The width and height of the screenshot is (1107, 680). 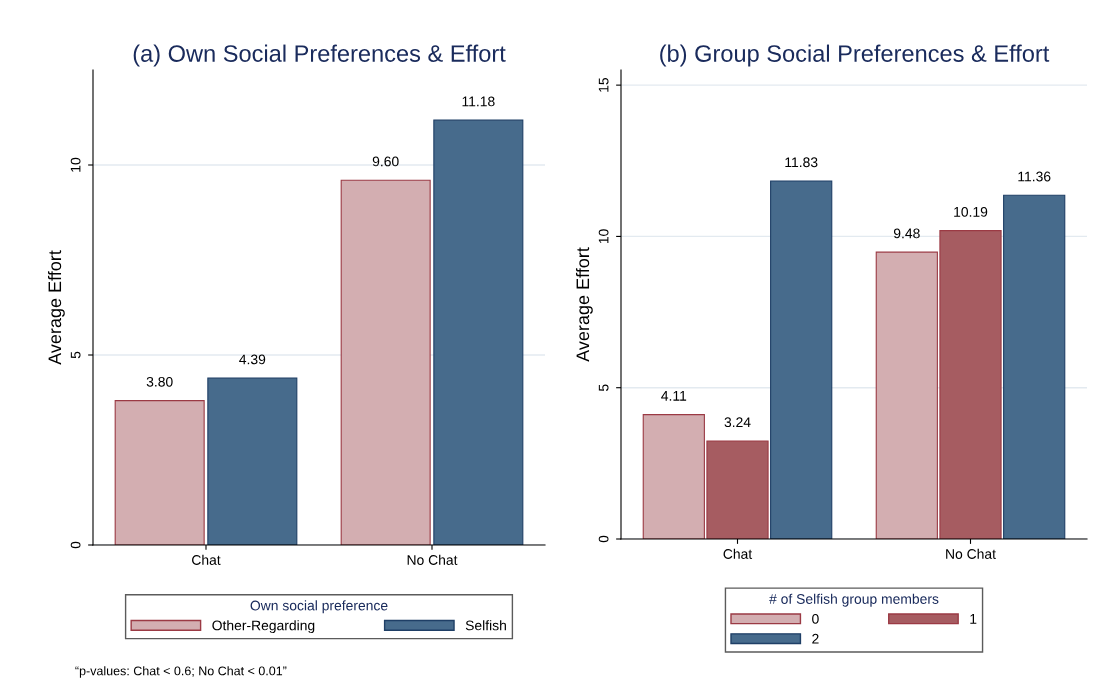 I want to click on data-label: 3.80, so click(x=159, y=381).